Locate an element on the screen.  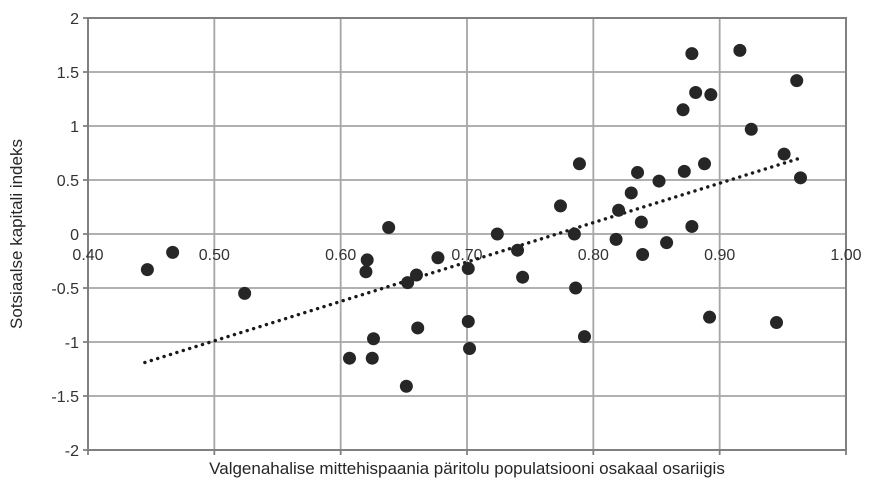
y-tick-label: -1 is located at coordinates (72, 343).